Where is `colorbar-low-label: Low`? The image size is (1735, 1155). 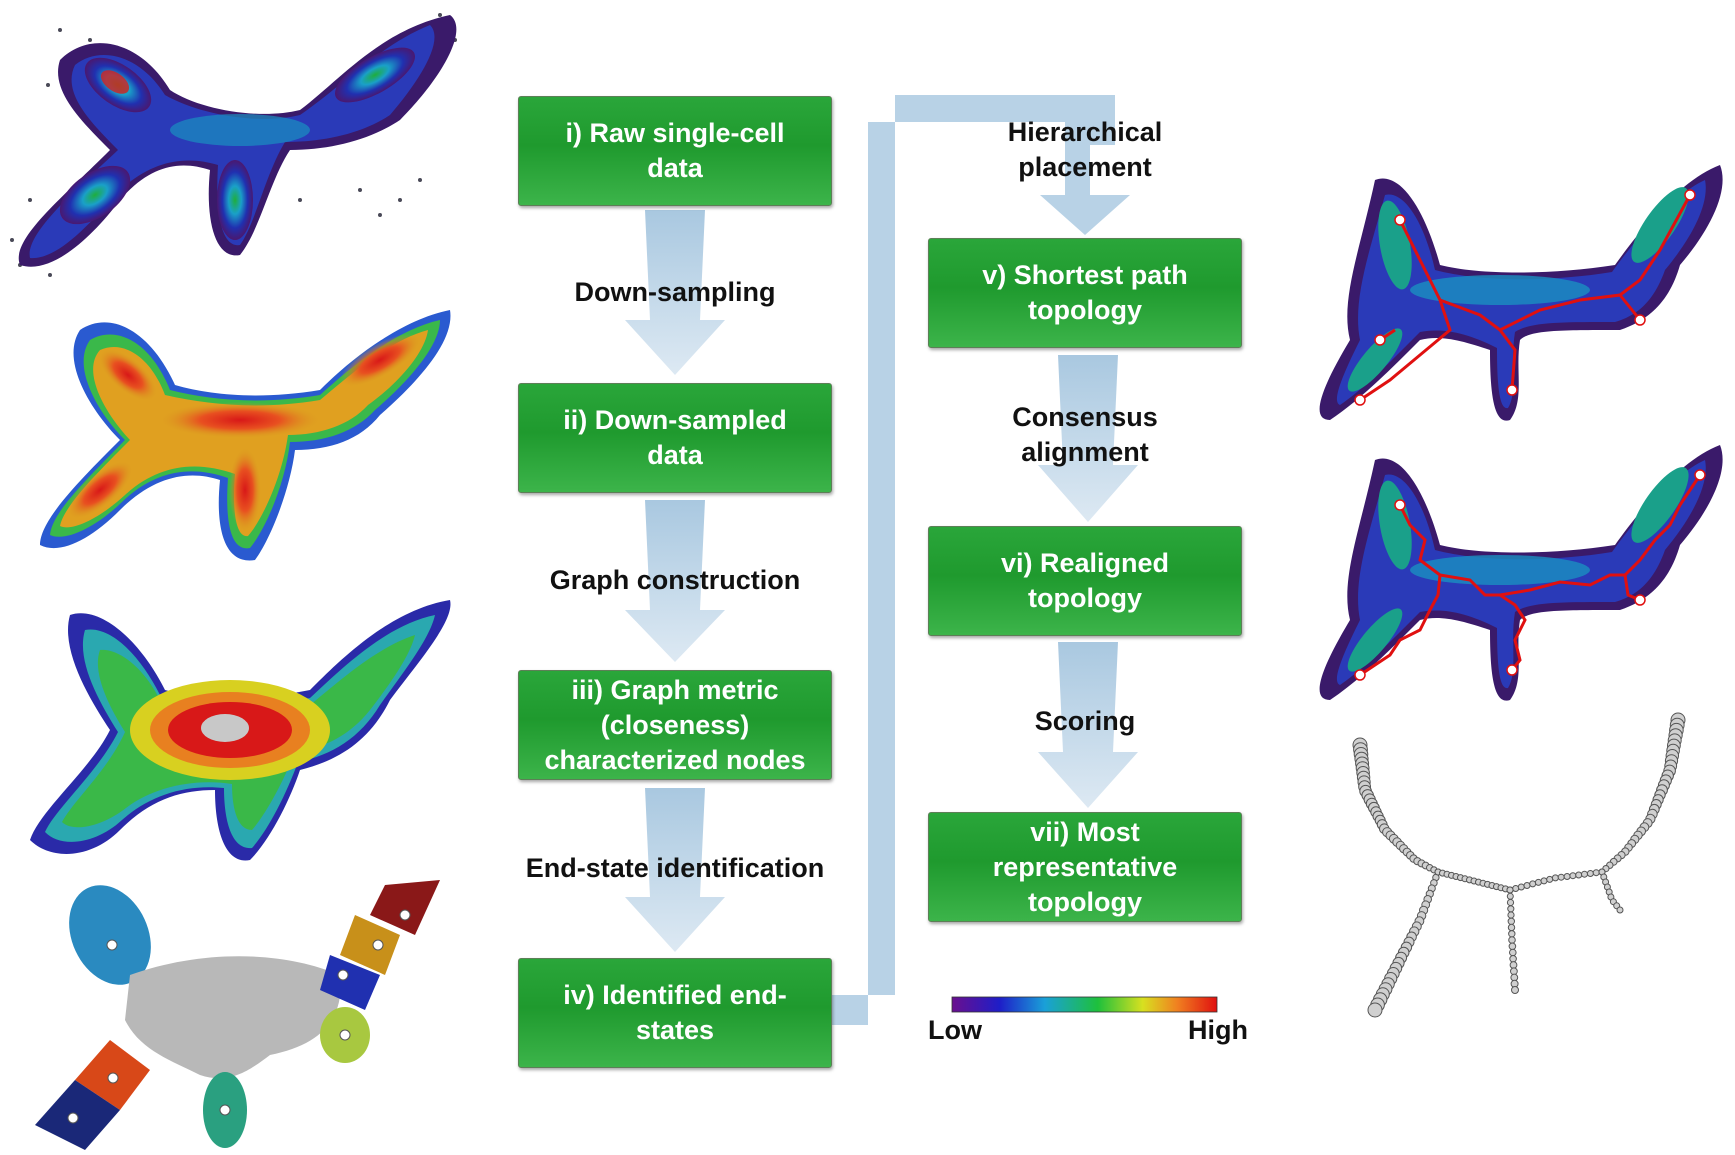
colorbar-low-label: Low is located at coordinates (955, 1030).